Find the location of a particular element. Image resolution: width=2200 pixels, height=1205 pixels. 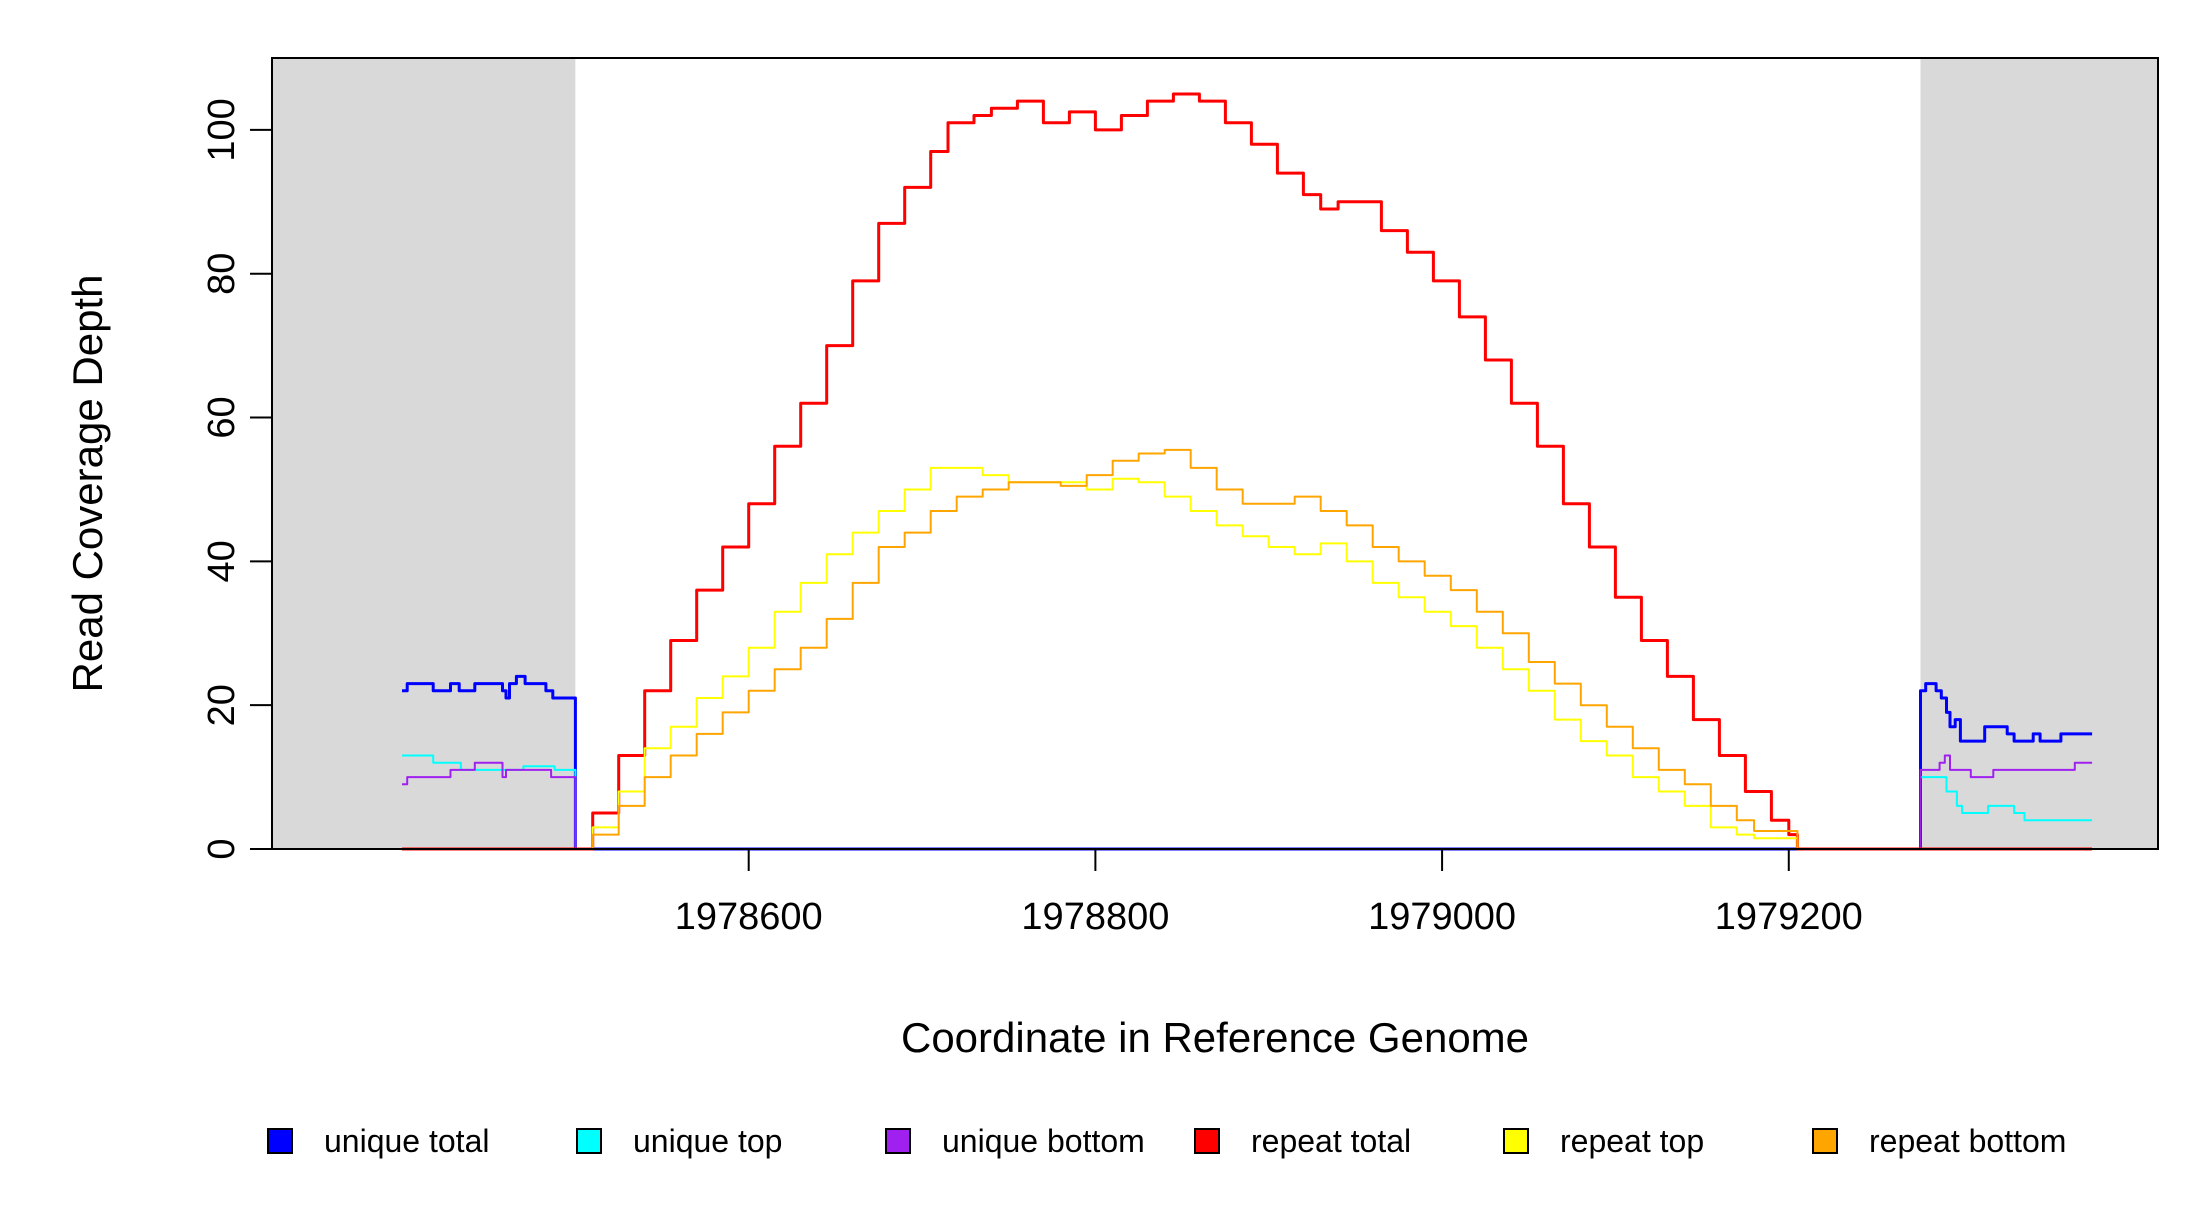

series-line-unique-bottom is located at coordinates (1247, 802).